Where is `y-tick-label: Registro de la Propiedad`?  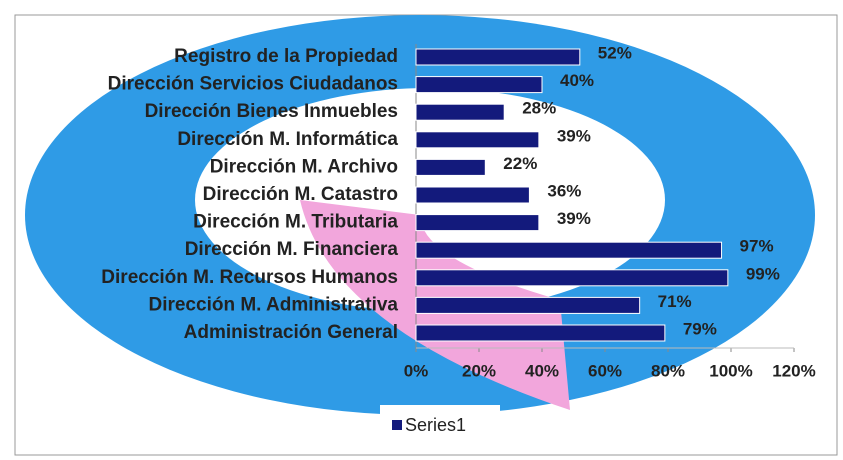 y-tick-label: Registro de la Propiedad is located at coordinates (286, 56).